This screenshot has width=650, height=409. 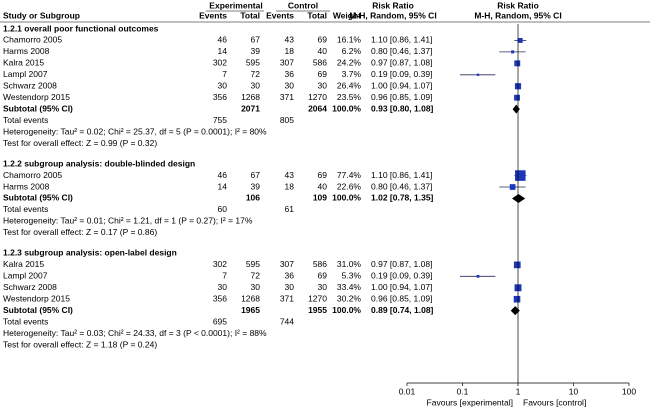 I want to click on ci-text: 1.02 [0.78, 1.35], so click(x=402, y=198).